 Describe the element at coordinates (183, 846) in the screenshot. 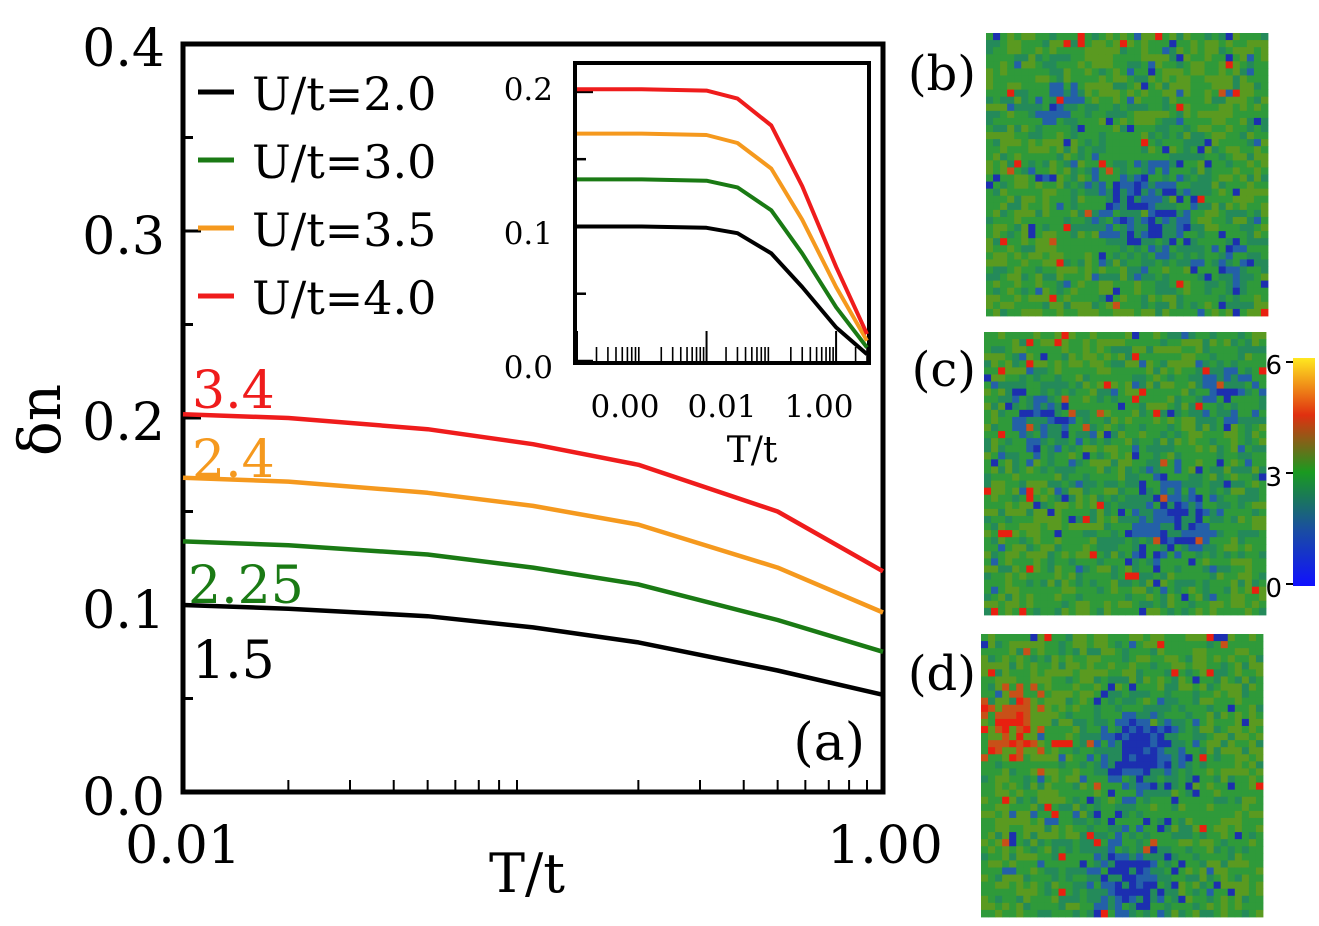

I see `xtick-label-0.01: 0.01` at that location.